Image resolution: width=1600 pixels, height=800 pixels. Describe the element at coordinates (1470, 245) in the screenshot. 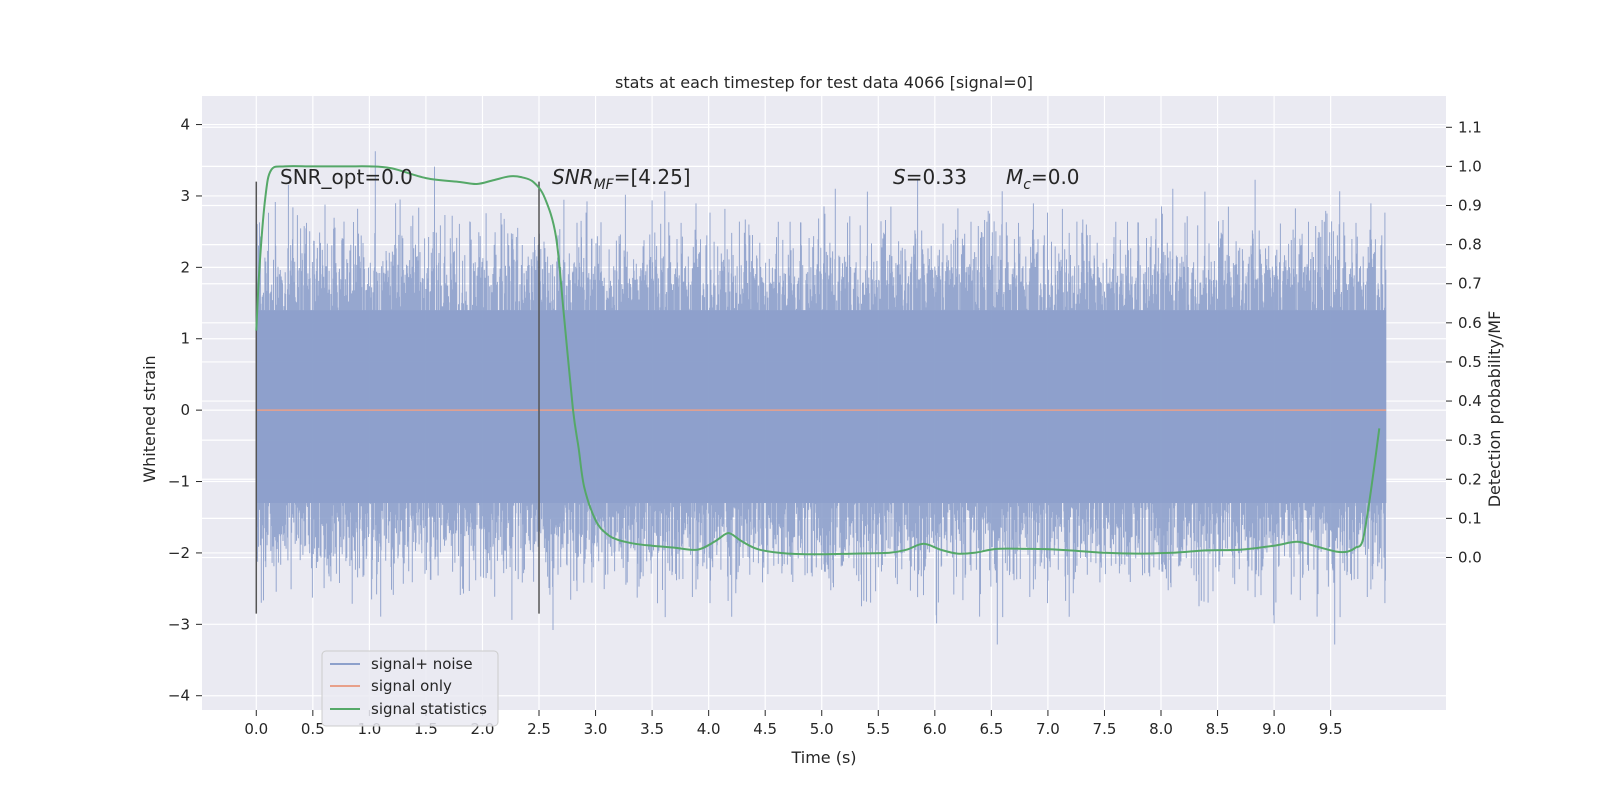

I see `y2-tick-label: 0.8` at that location.